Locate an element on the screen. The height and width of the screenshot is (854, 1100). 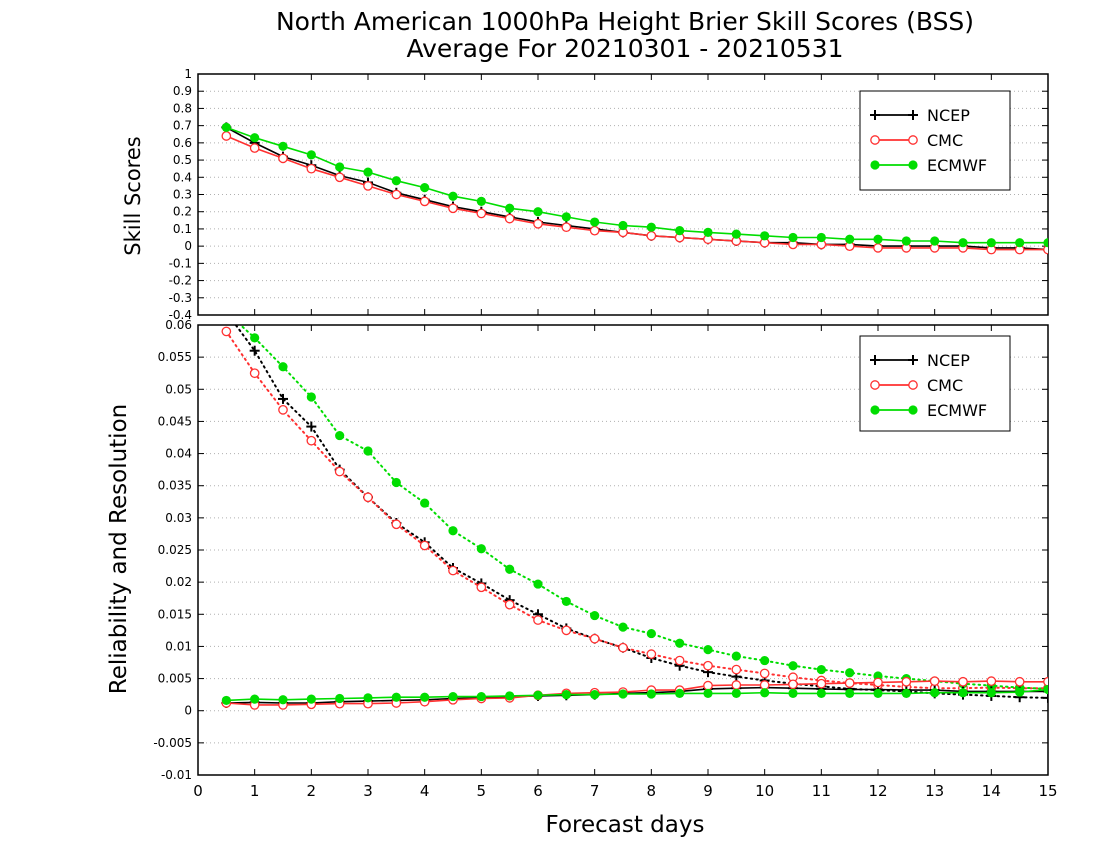
x-tick-label: 3 is located at coordinates (368, 791).